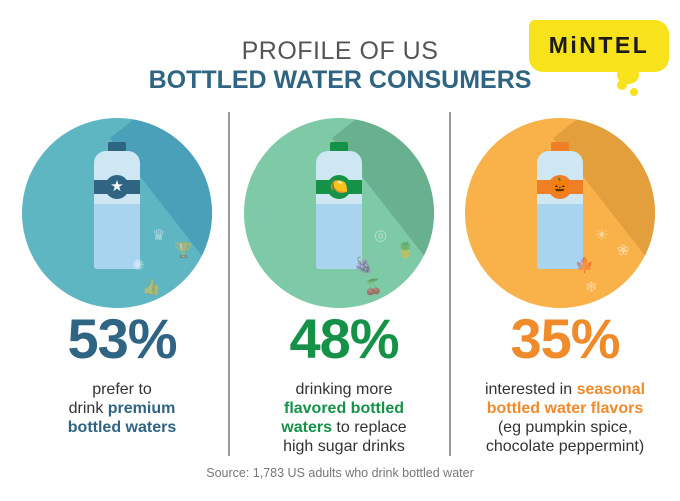  Describe the element at coordinates (339, 187) in the screenshot. I see `label-icon: 🍋` at that location.